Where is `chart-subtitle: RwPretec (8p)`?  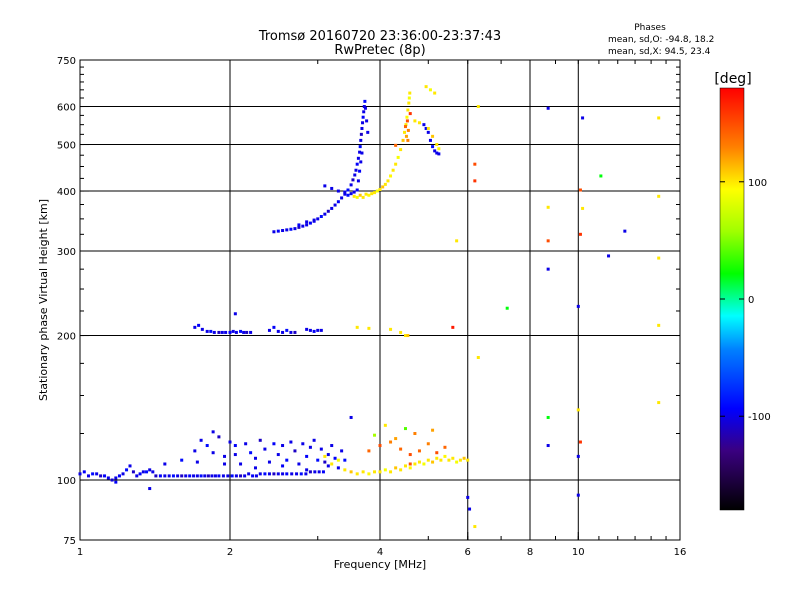
chart-subtitle: RwPretec (8p) is located at coordinates (379, 50).